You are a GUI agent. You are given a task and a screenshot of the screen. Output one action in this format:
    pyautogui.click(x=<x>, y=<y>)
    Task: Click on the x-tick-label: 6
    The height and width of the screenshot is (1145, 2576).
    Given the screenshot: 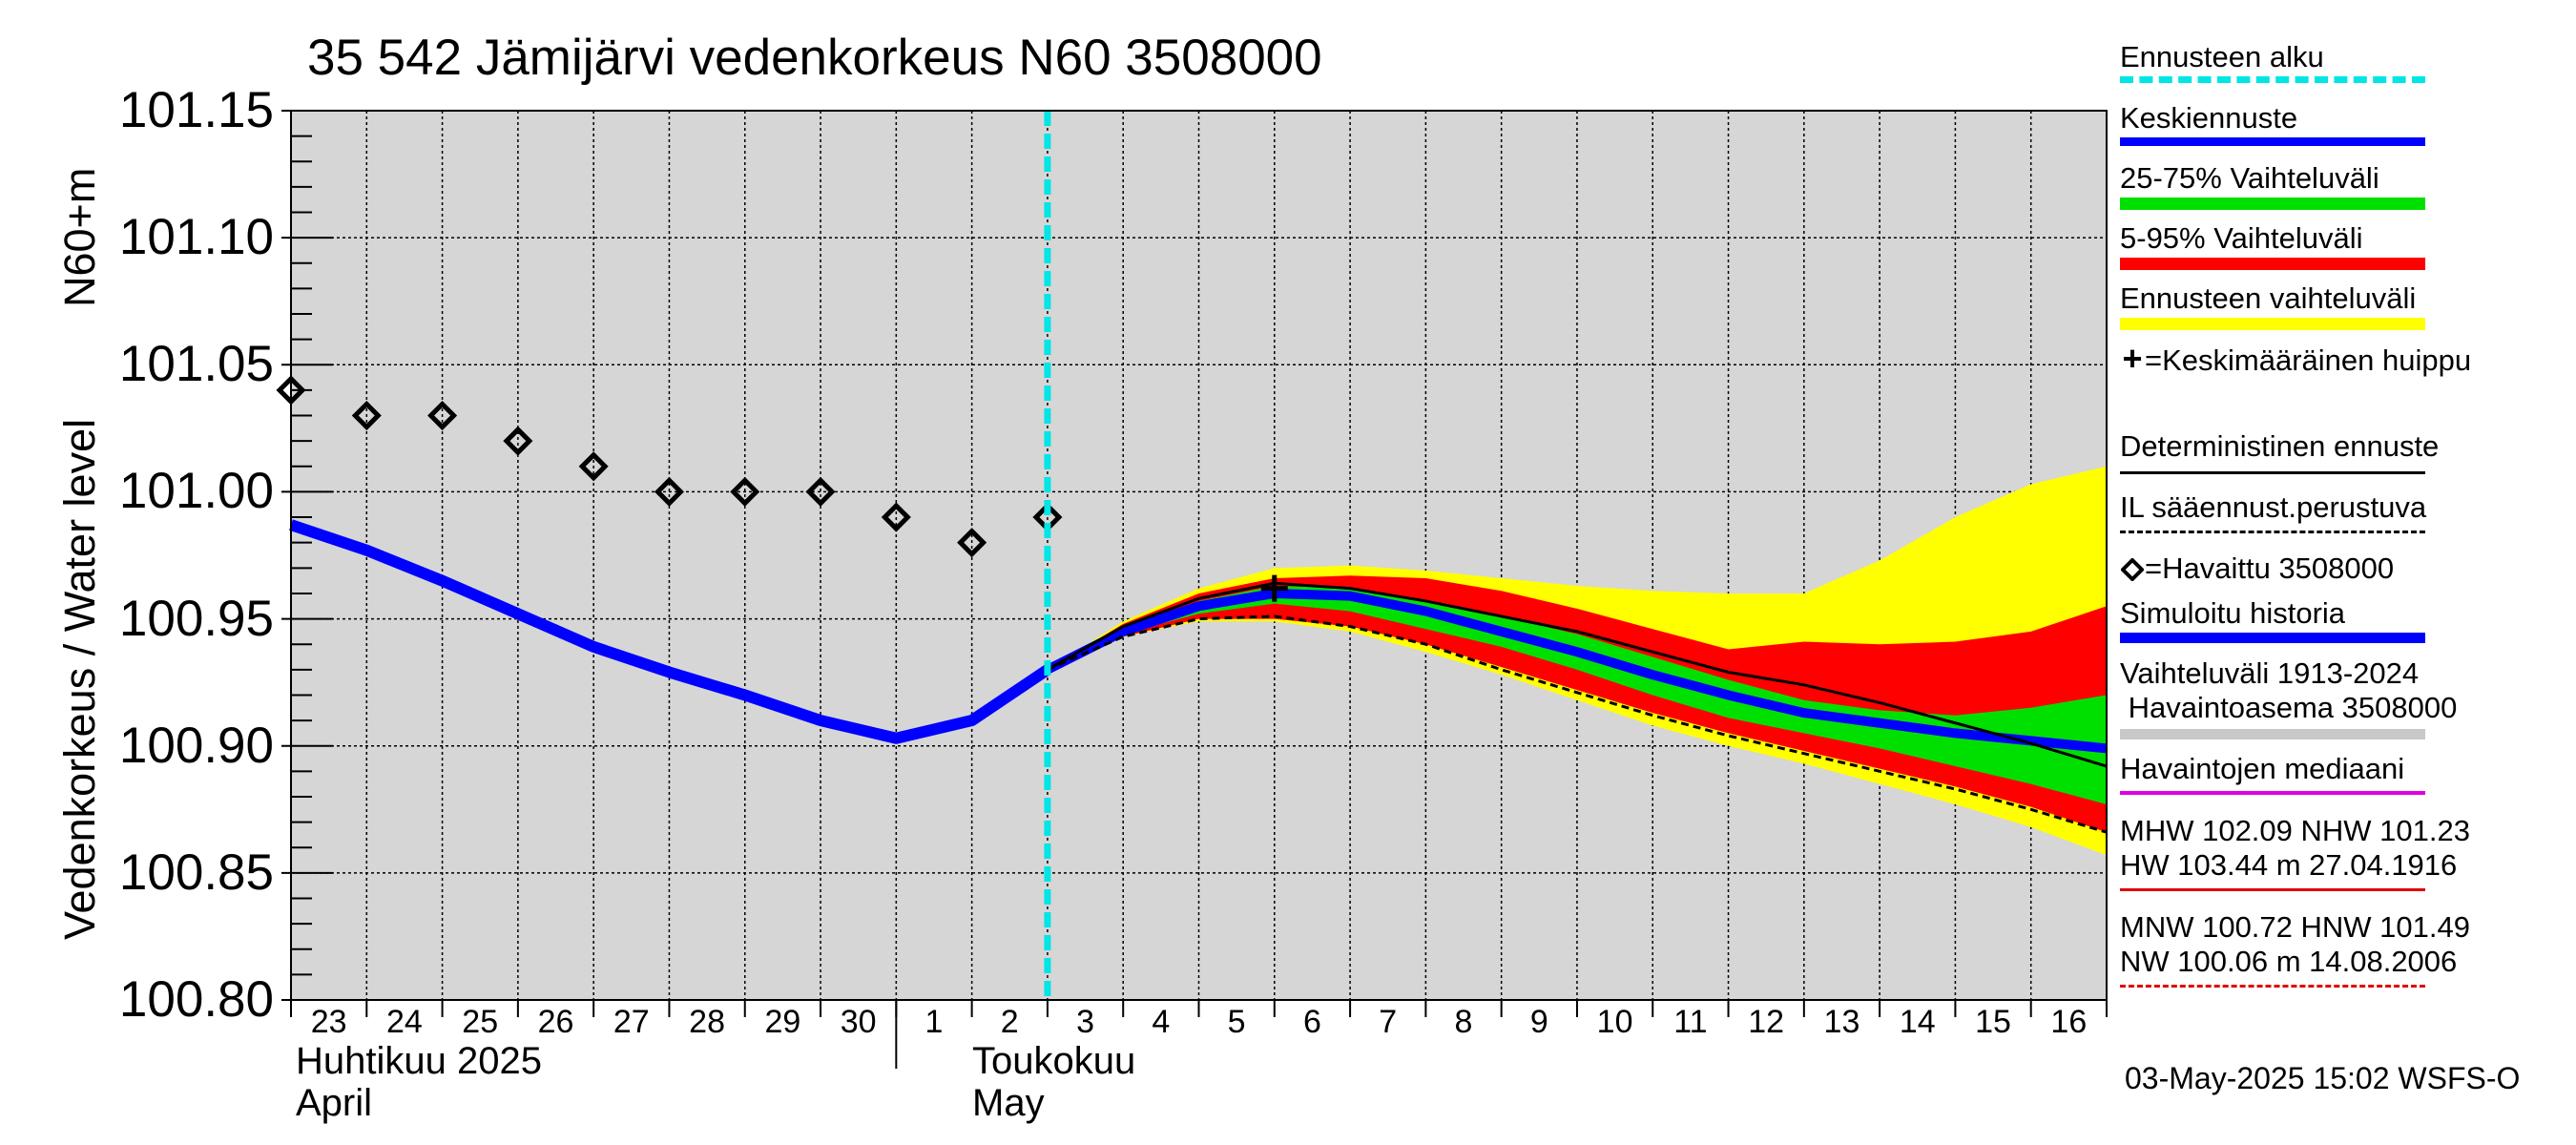 What is the action you would take?
    pyautogui.click(x=1311, y=1022)
    